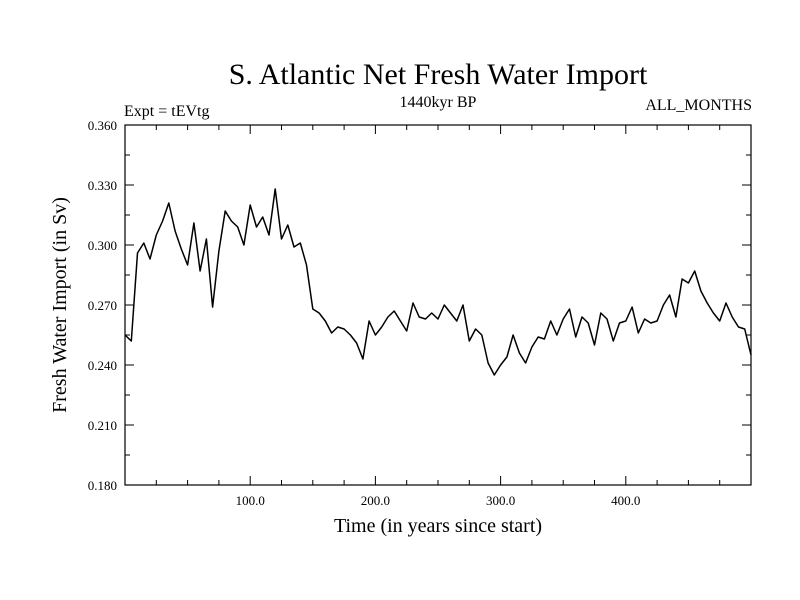 Image resolution: width=800 pixels, height=600 pixels. Describe the element at coordinates (102, 425) in the screenshot. I see `y-tick-label: 0.210` at that location.